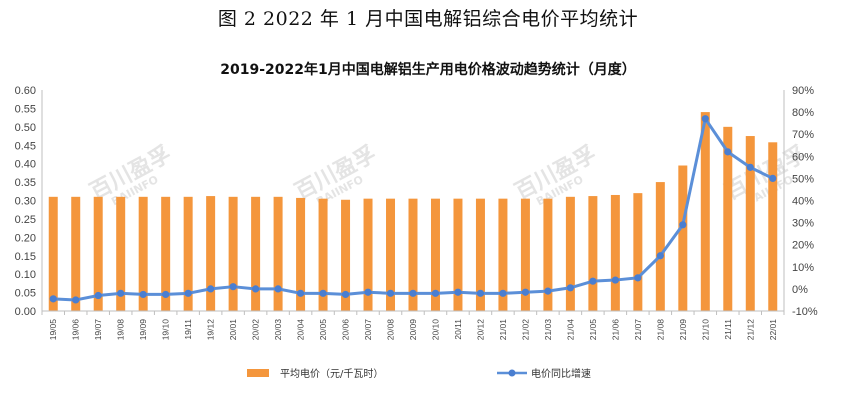 This screenshot has width=856, height=408. I want to click on y-left-tick-label: 0.55, so click(25, 109).